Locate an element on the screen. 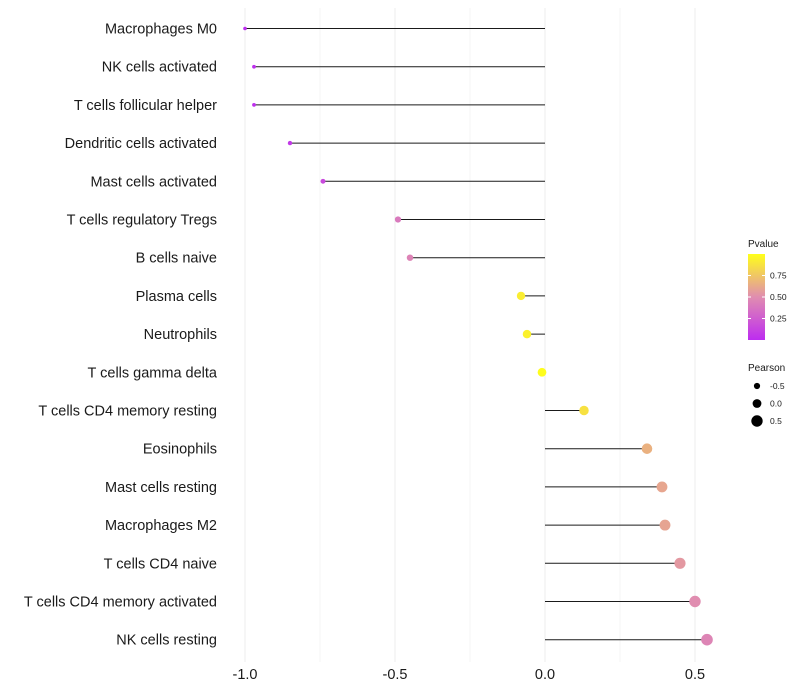  category-label: T cells follicular helper is located at coordinates (145, 106).